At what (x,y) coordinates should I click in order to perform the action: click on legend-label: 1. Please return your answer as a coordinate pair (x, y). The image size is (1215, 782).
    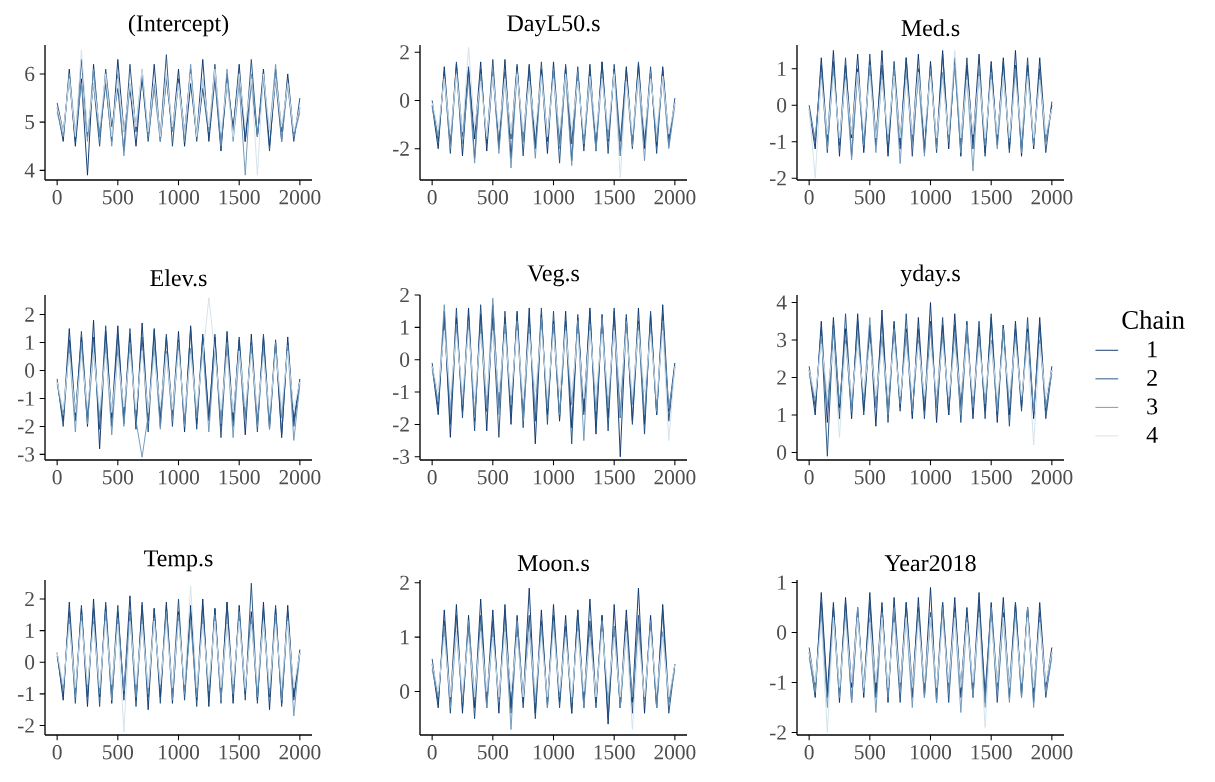
    Looking at the image, I should click on (1152, 349).